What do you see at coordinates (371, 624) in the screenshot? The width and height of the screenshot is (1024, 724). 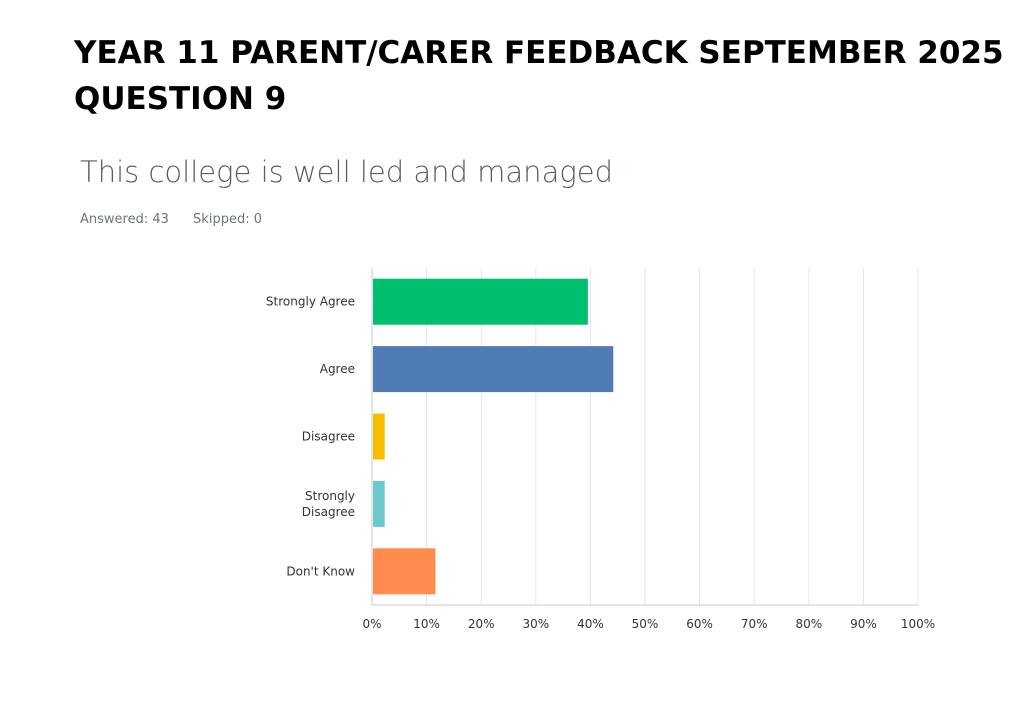 I see `x-tick-label: 0%` at bounding box center [371, 624].